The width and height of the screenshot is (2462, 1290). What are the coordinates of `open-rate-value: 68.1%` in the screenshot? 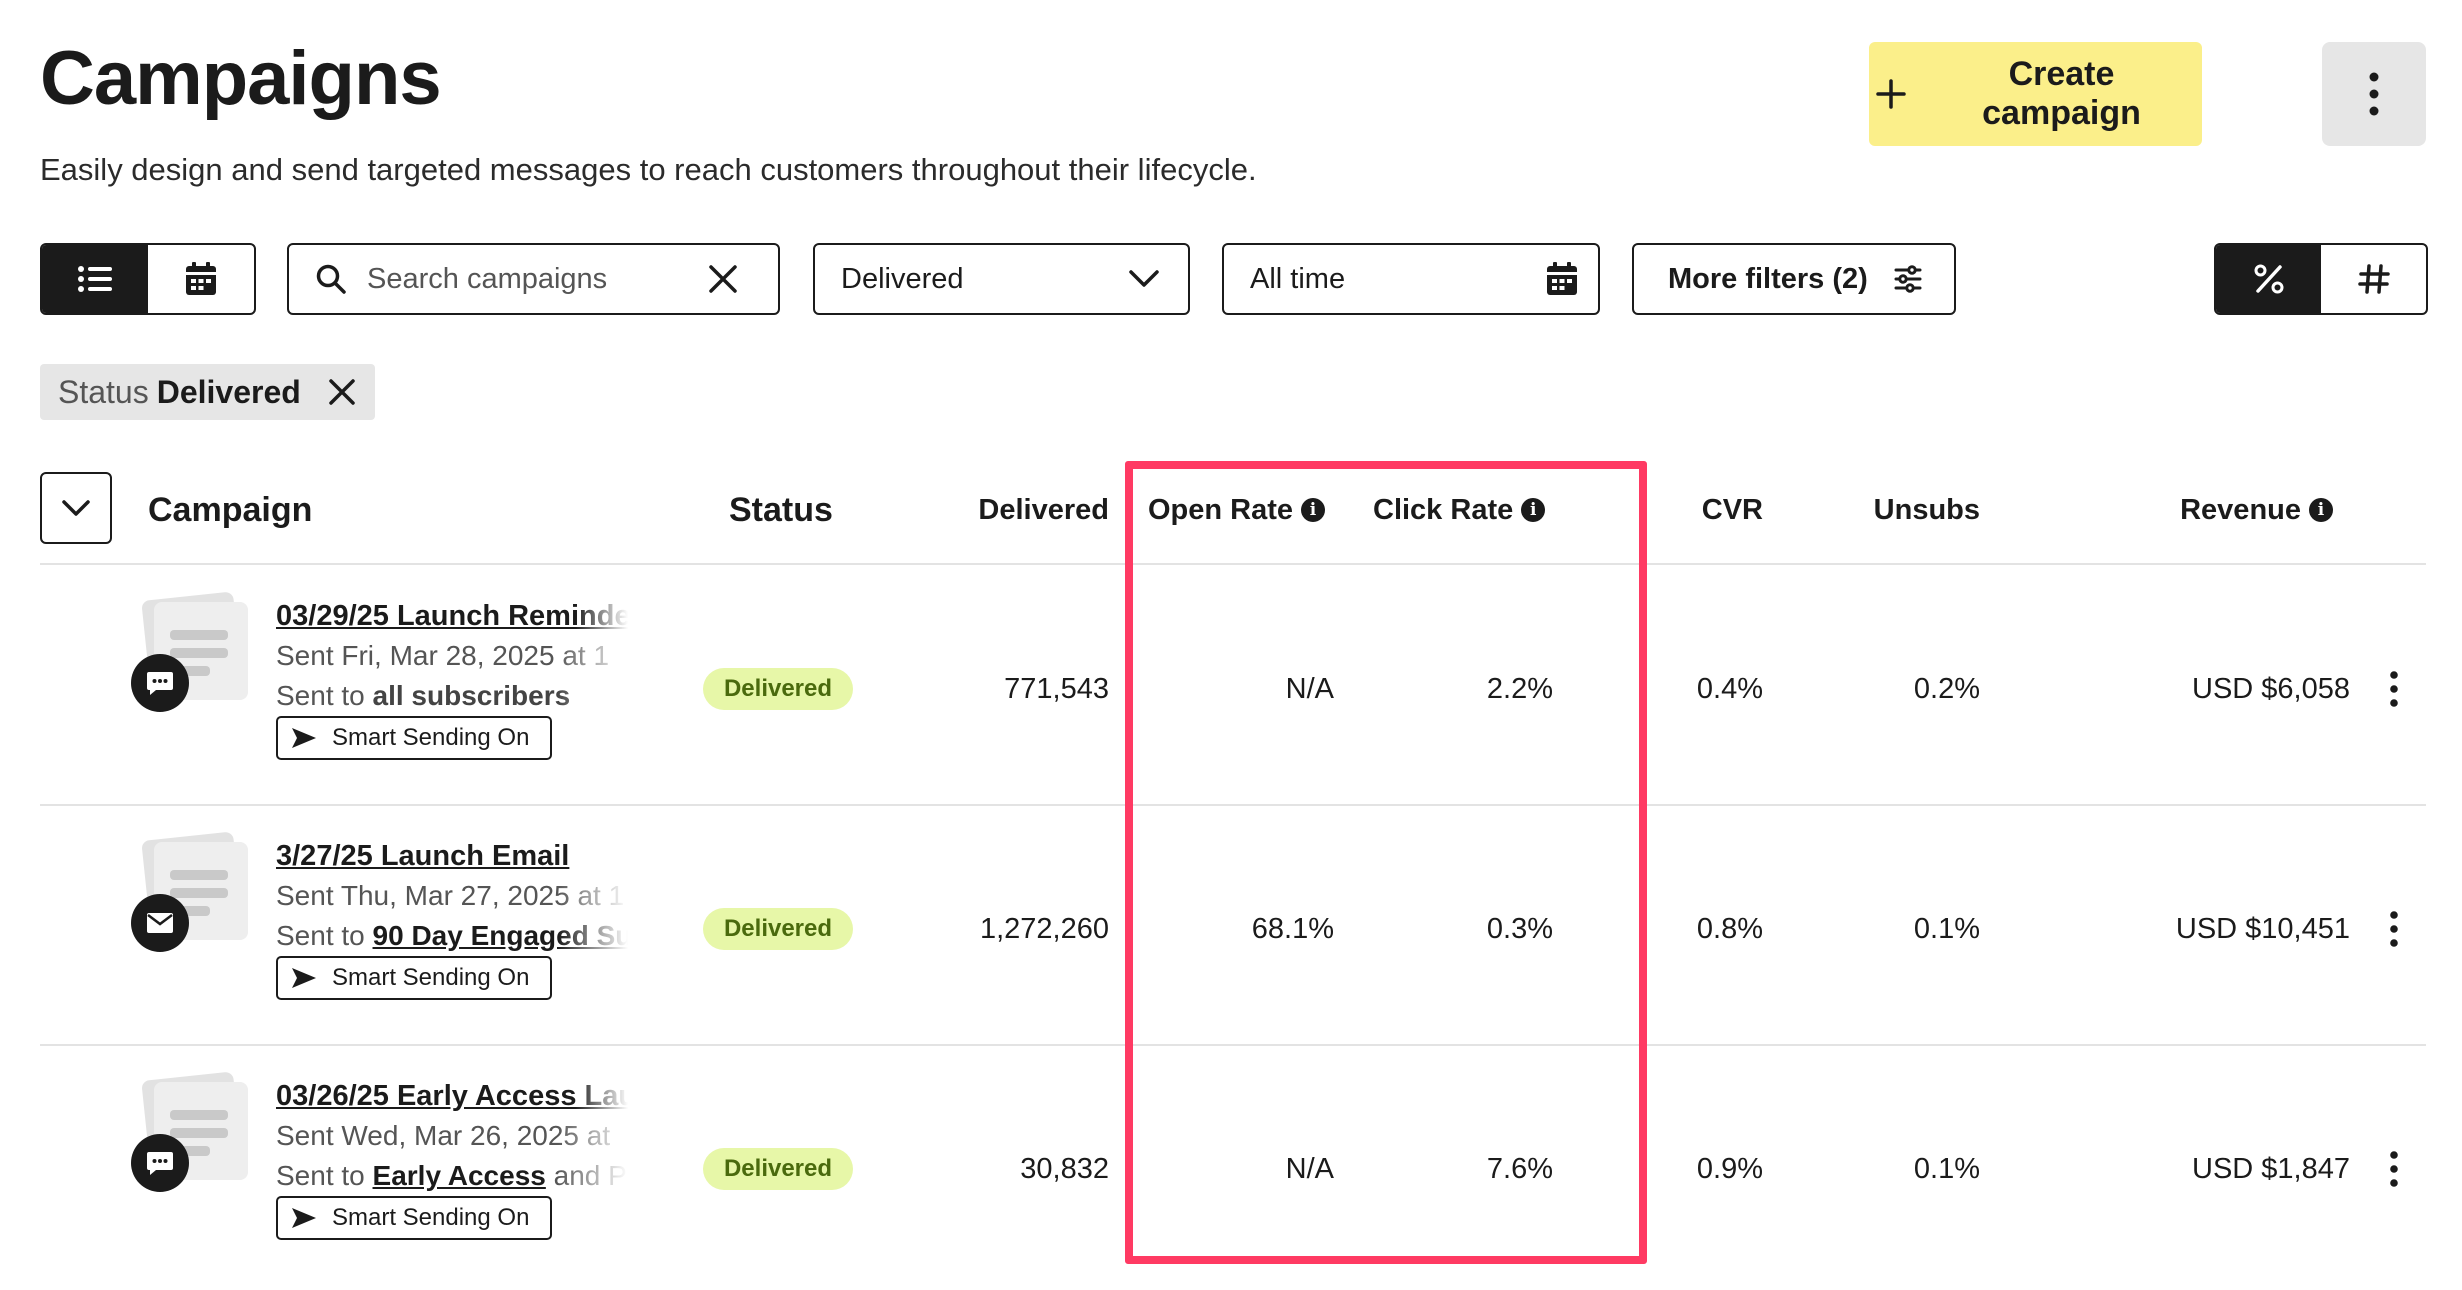 It's located at (1292, 928).